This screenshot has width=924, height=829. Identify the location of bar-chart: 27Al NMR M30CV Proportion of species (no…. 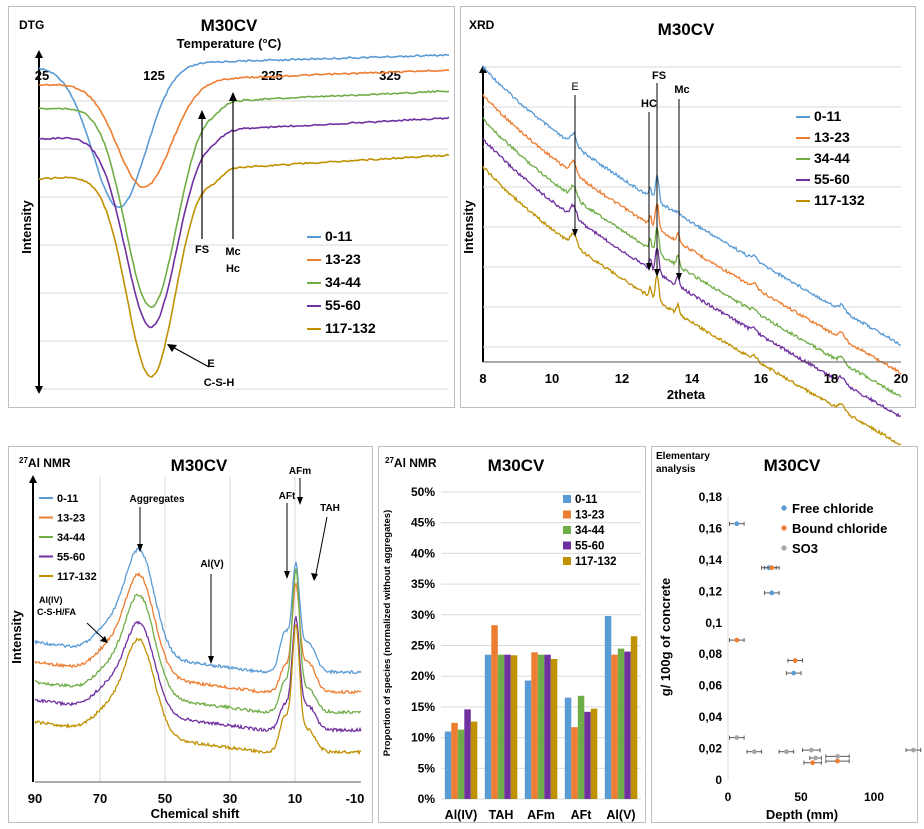
(511, 639).